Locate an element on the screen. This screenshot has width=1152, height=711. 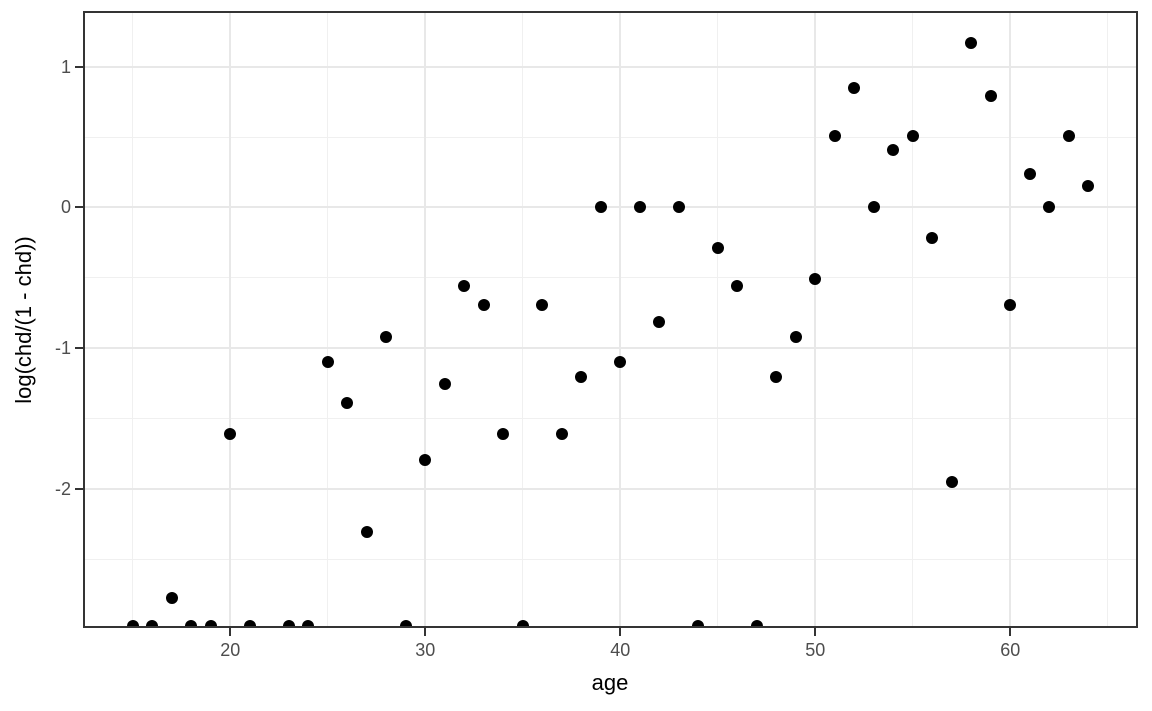
x-tick-label: 40 is located at coordinates (620, 650).